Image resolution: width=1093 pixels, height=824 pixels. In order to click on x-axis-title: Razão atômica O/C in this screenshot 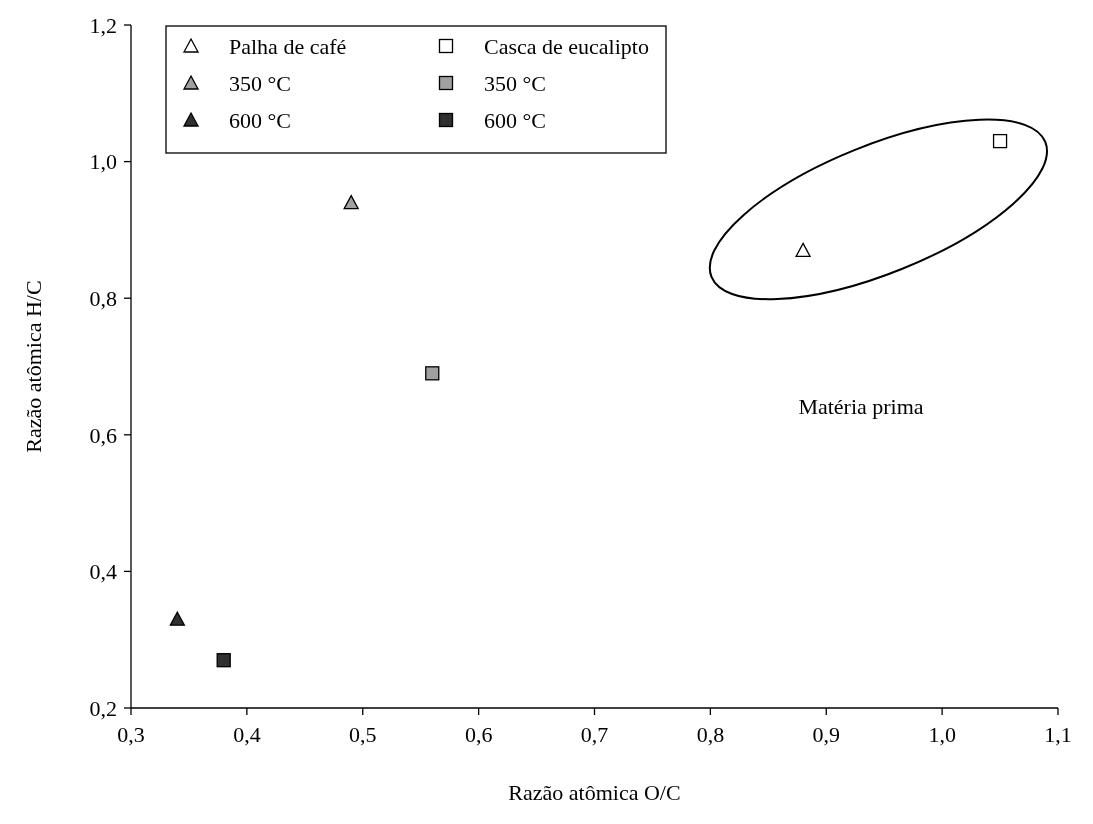, I will do `click(594, 792)`.